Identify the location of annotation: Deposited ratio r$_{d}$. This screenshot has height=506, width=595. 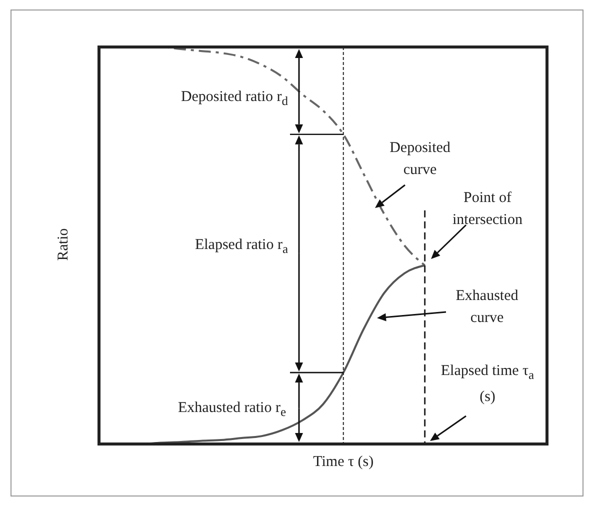
(234, 99).